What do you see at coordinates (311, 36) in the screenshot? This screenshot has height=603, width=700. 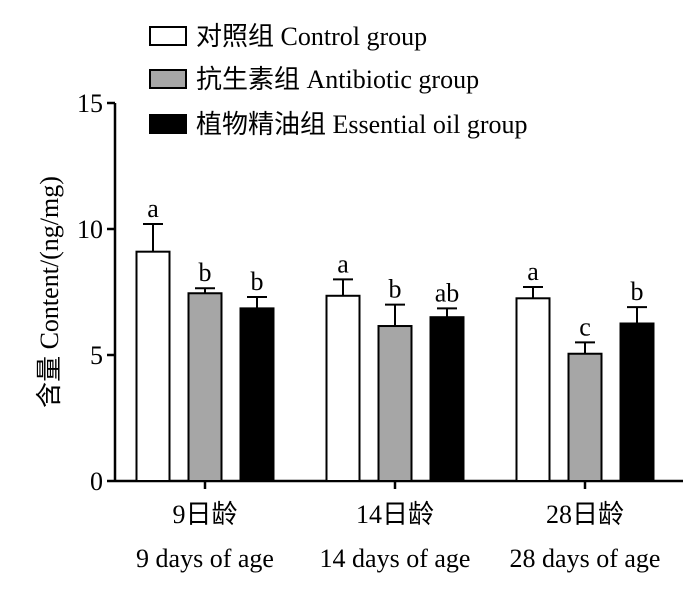 I see `legend-label: 对照组 Control group` at bounding box center [311, 36].